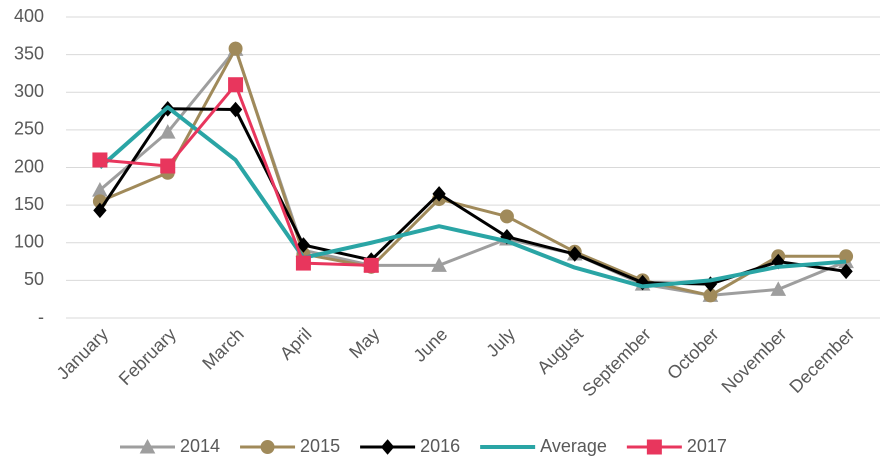 This screenshot has height=468, width=884. Describe the element at coordinates (29, 91) in the screenshot. I see `y-tick-label: 300` at that location.